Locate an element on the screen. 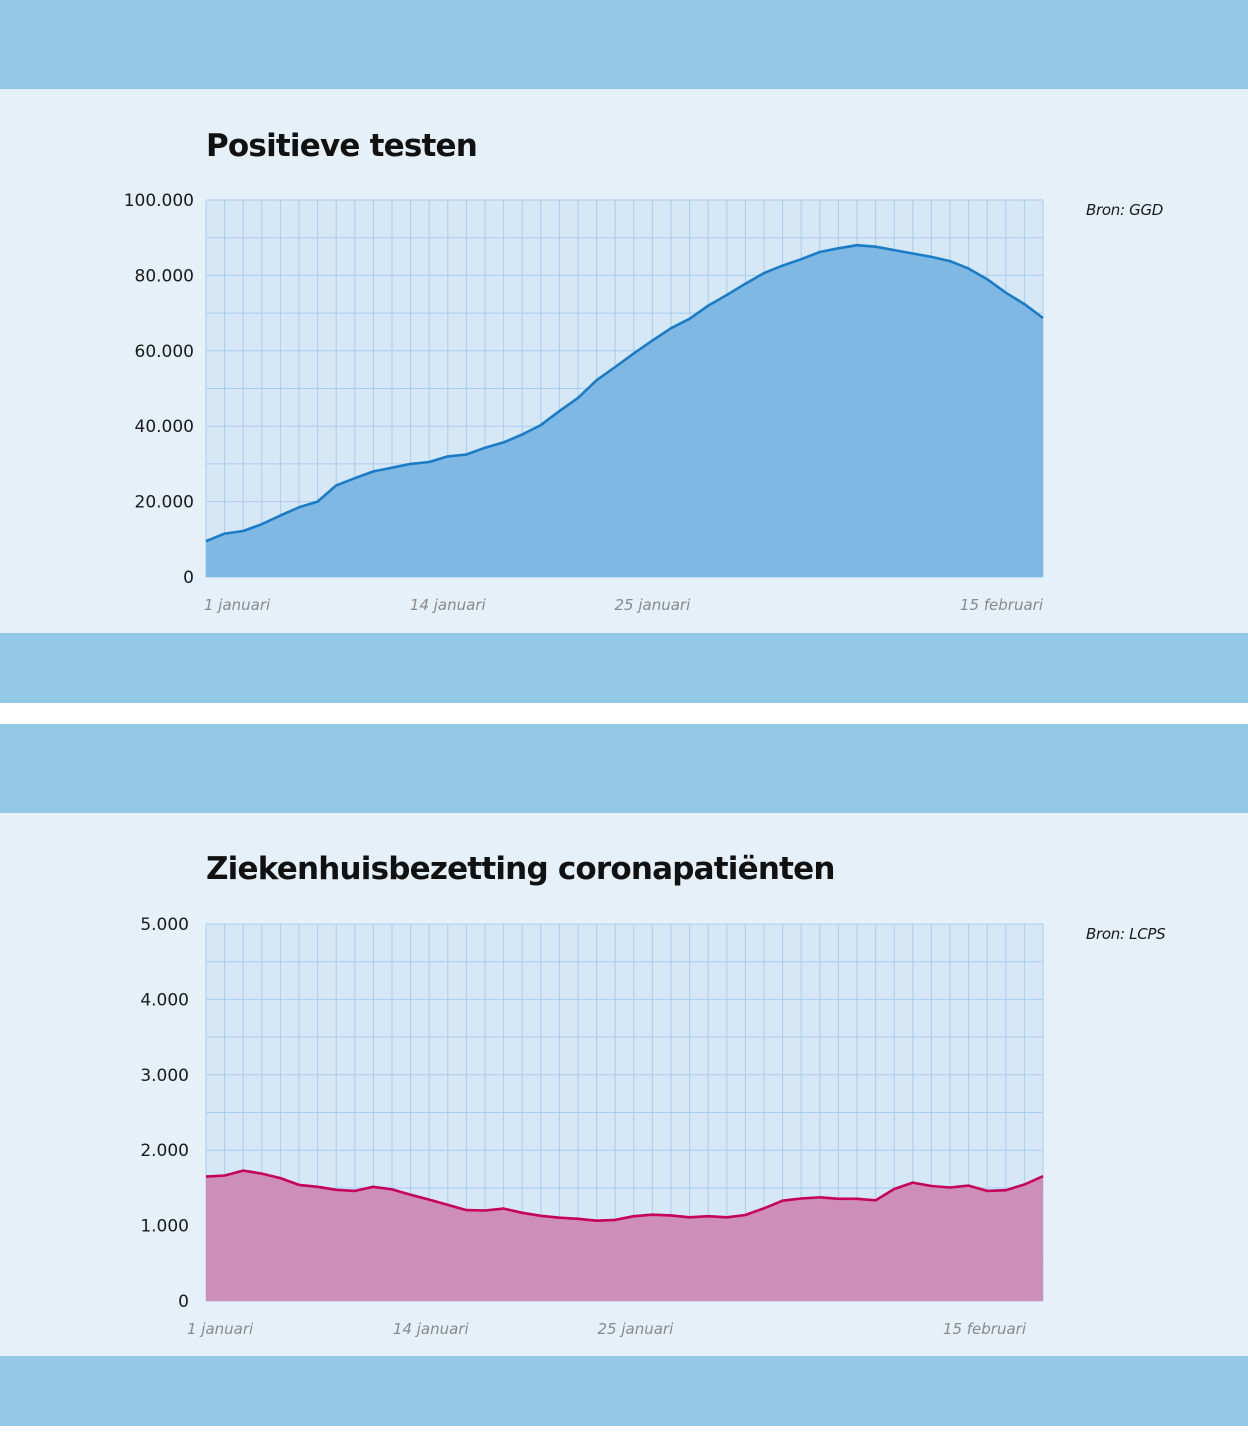  y-tick-label: 4.000 is located at coordinates (164, 1000).